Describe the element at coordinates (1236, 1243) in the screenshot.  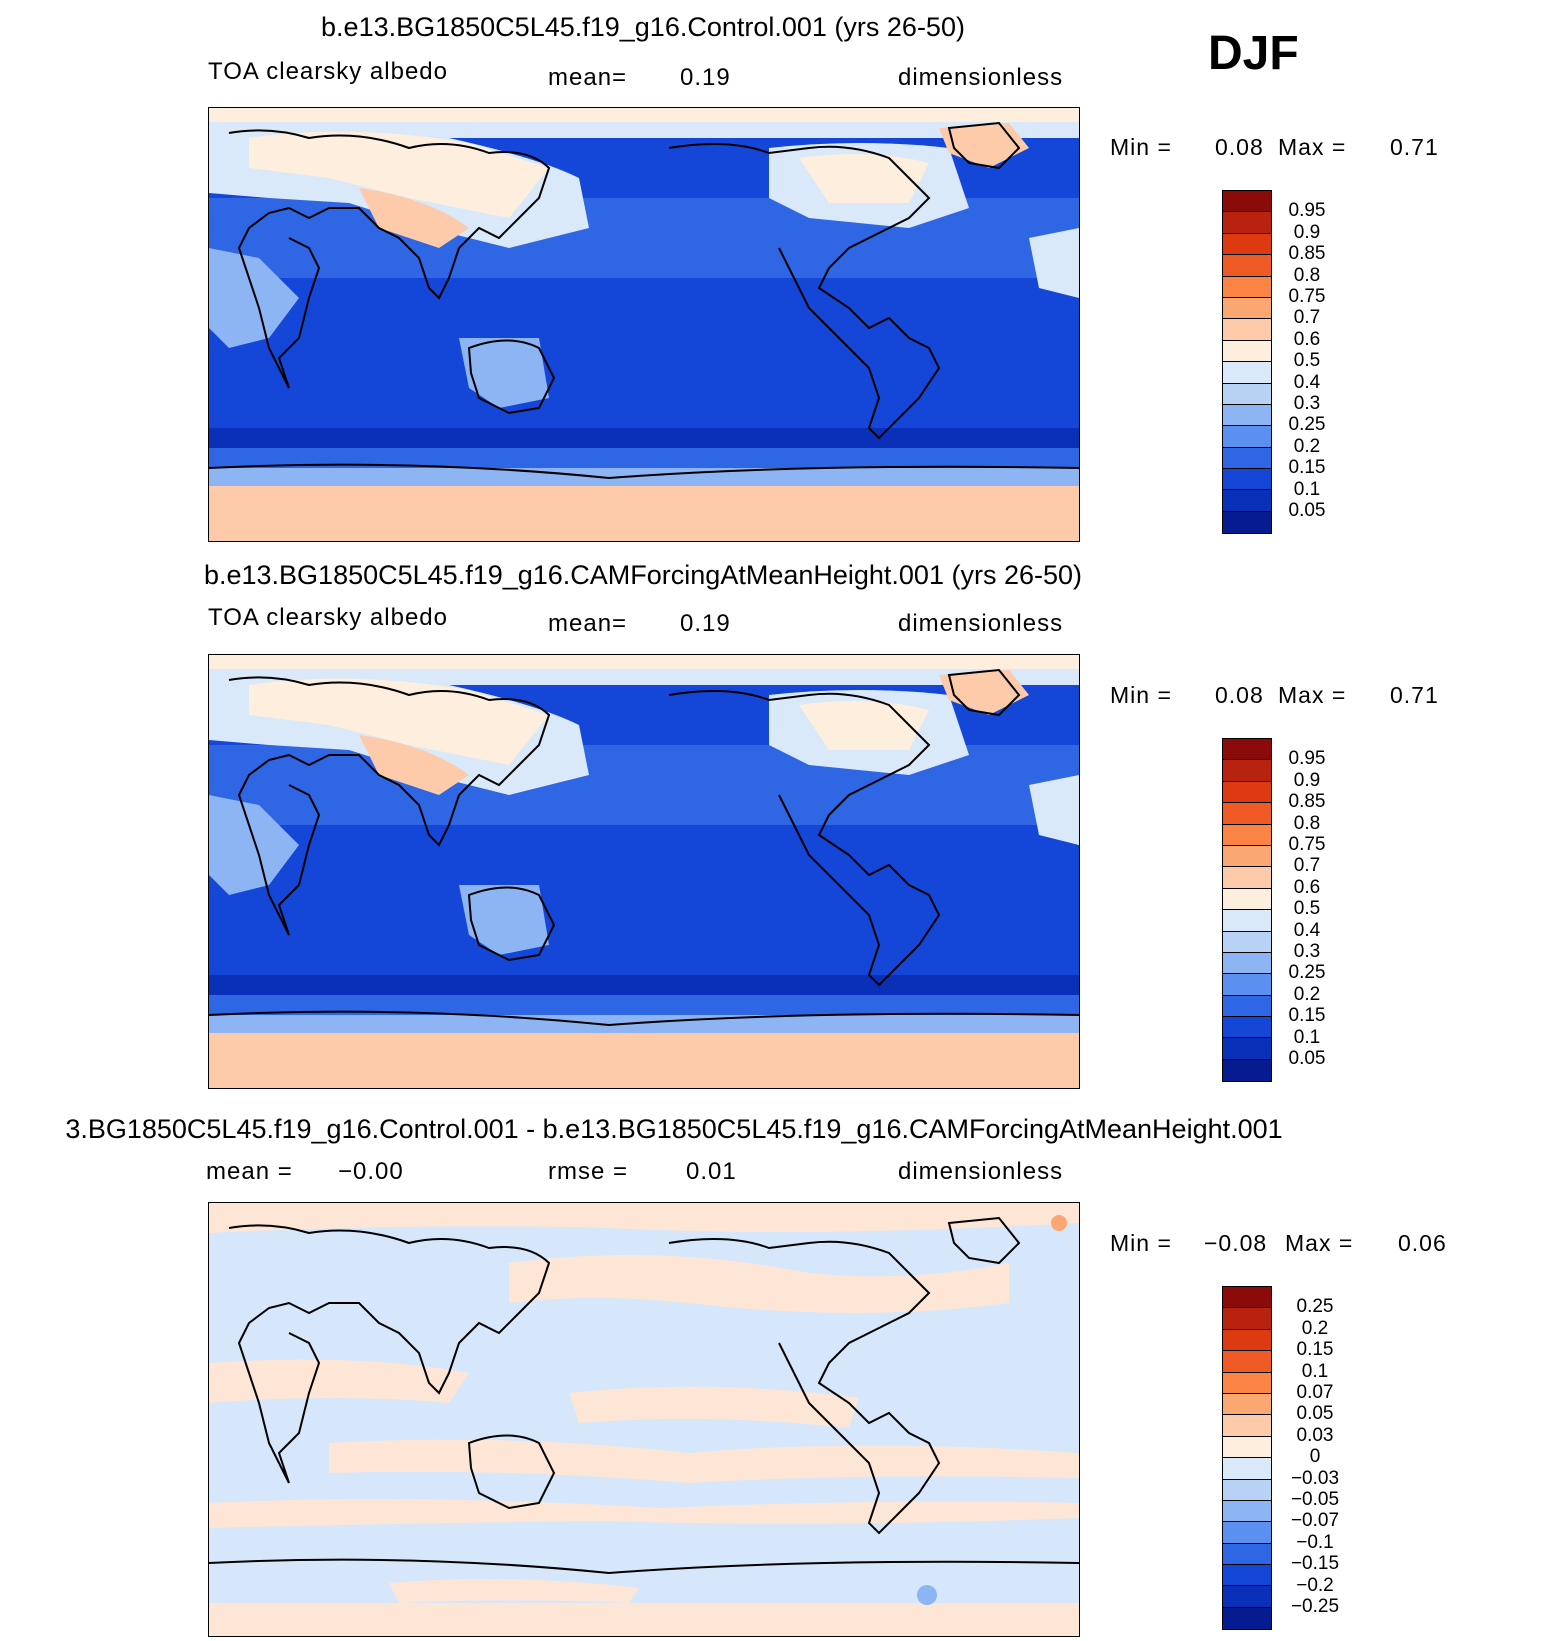
I see `min-value: −0.08` at that location.